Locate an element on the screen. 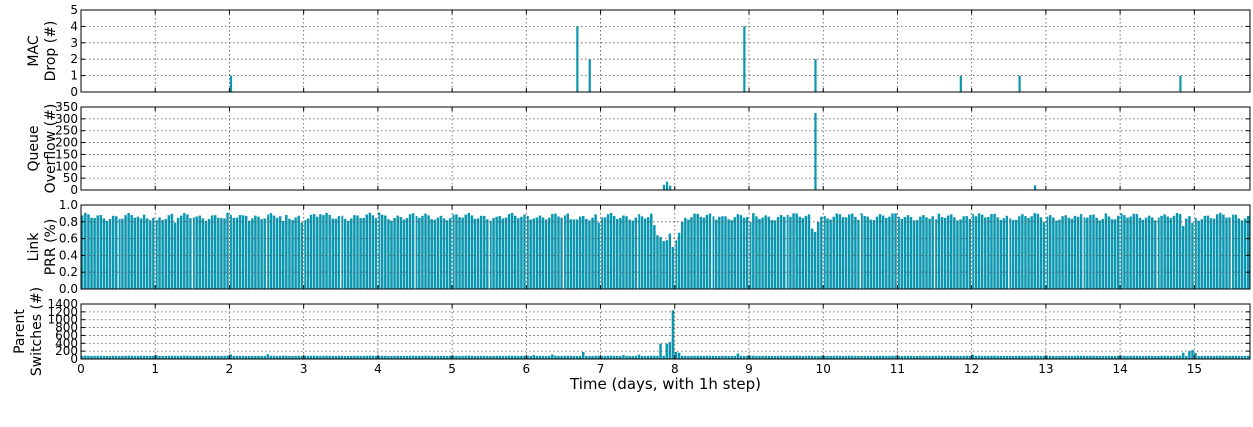 Image resolution: width=1253 pixels, height=427 pixels. mac-drop-bar is located at coordinates (960, 83).